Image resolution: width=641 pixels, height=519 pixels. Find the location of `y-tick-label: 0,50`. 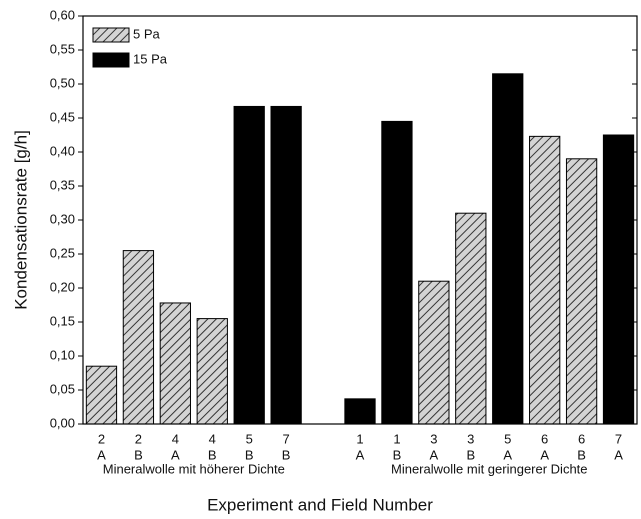

y-tick-label: 0,50 is located at coordinates (62, 82).